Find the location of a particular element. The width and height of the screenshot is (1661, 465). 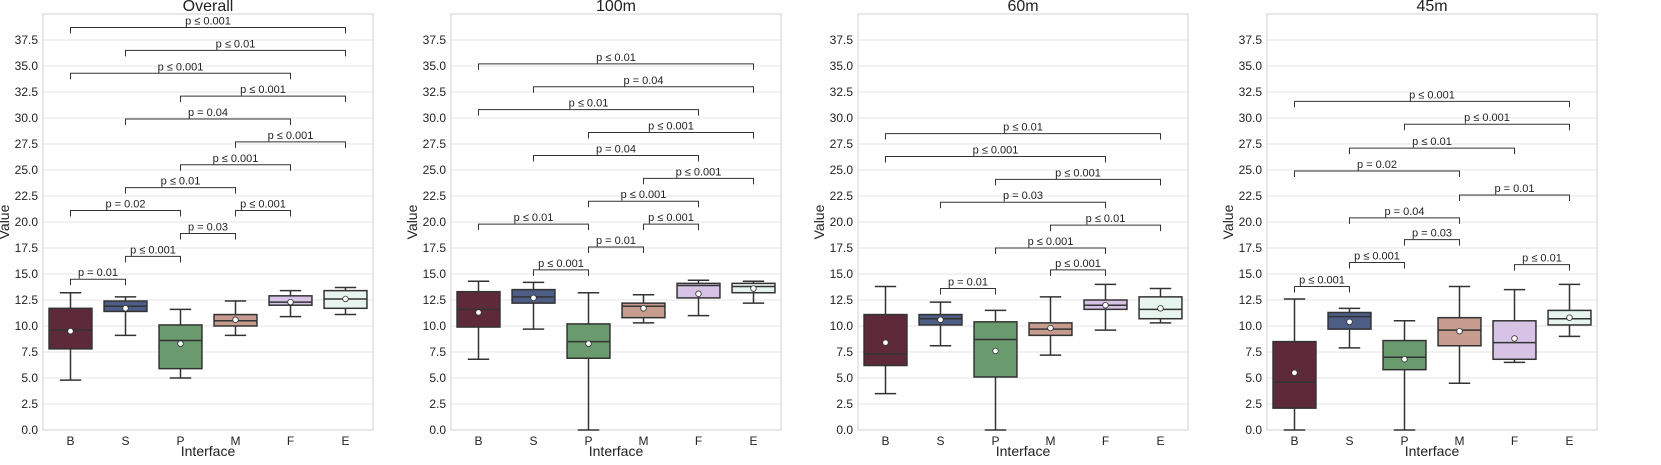

y-tick-label: 37.5 is located at coordinates (842, 40).